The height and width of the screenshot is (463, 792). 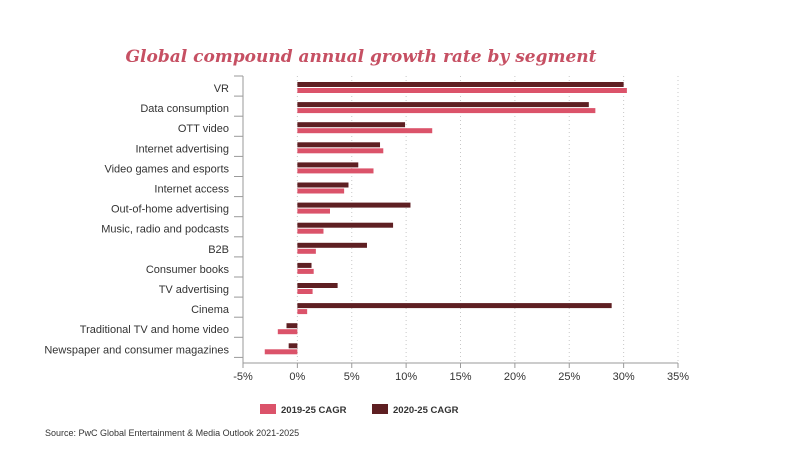 What do you see at coordinates (624, 377) in the screenshot?
I see `x-tick-label: 30%` at bounding box center [624, 377].